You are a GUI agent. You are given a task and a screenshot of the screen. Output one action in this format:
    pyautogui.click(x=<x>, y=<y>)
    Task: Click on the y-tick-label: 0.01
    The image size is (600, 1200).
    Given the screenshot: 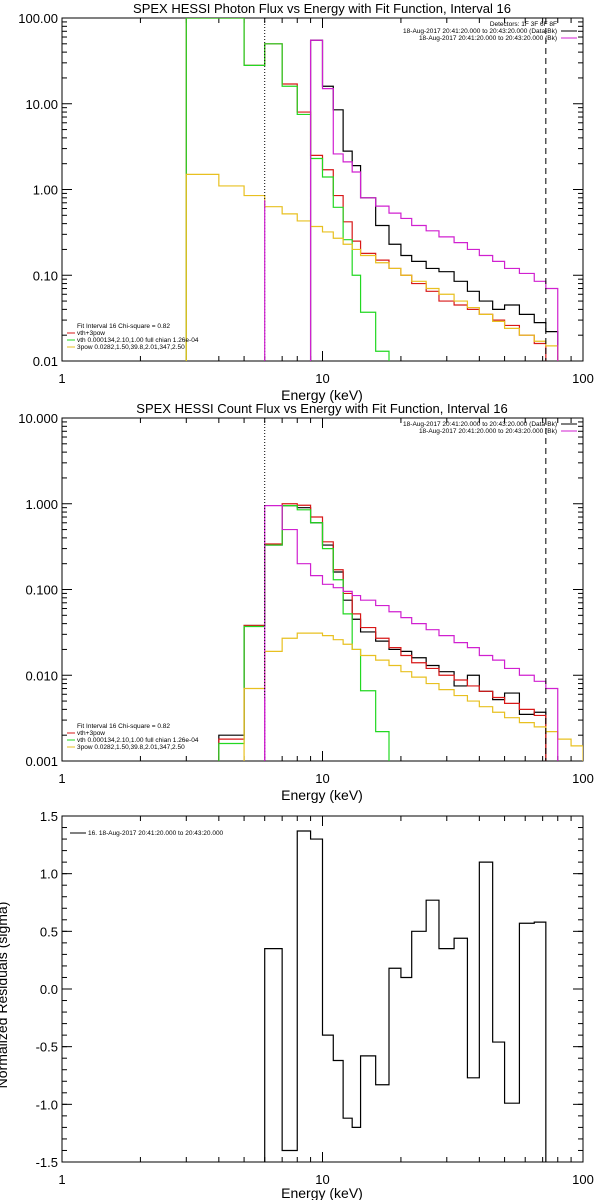 What is the action you would take?
    pyautogui.click(x=45, y=361)
    